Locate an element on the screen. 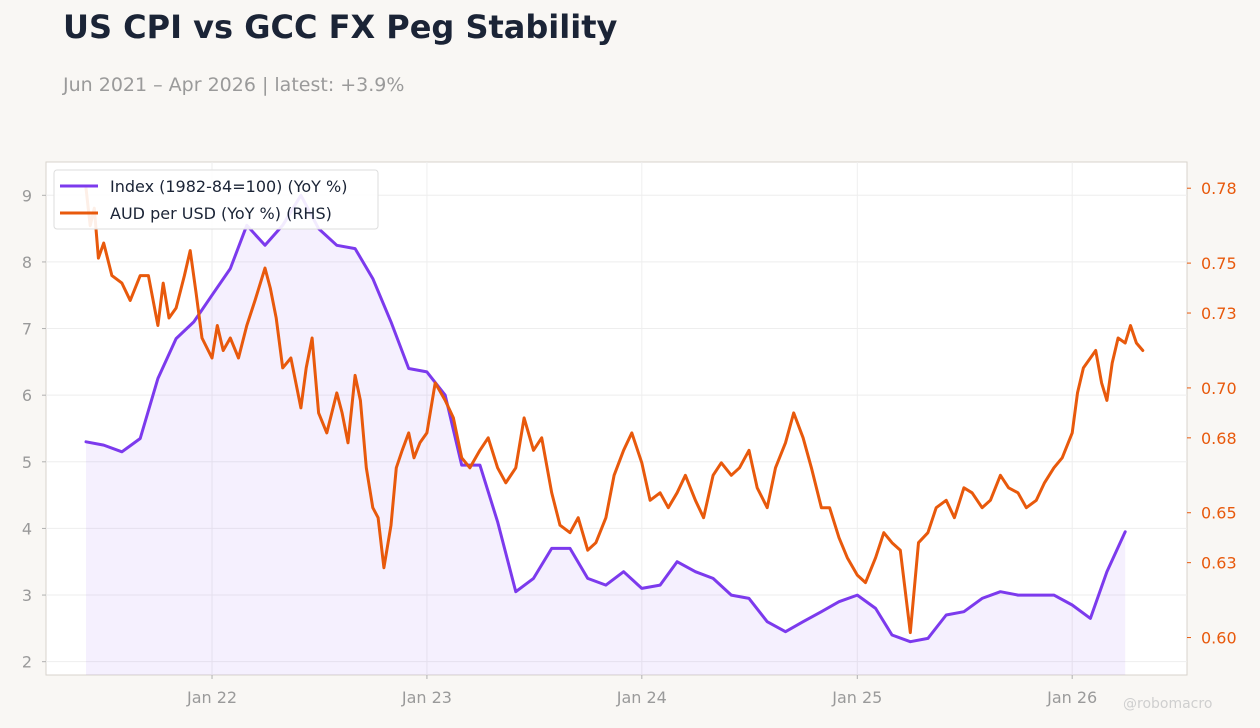 The height and width of the screenshot is (728, 1260). y-tick-label-right: 0.70 is located at coordinates (1219, 388).